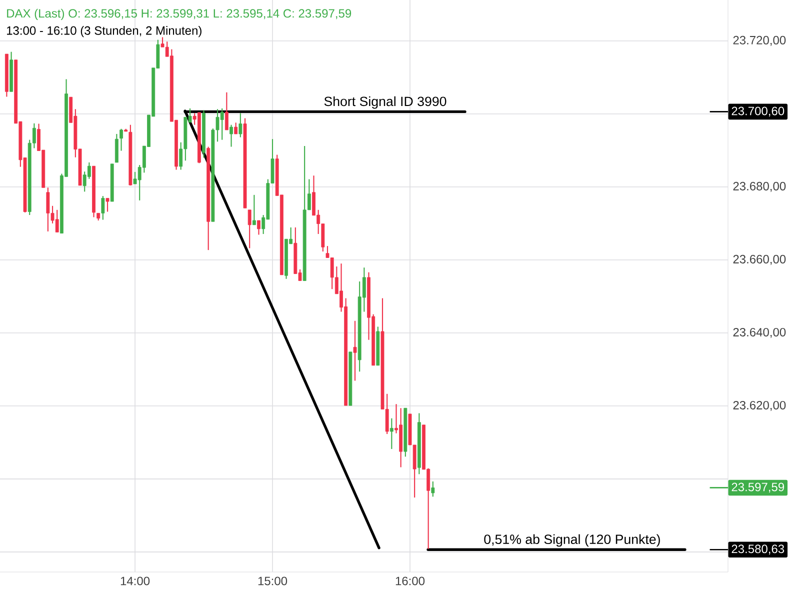  Describe the element at coordinates (759, 405) in the screenshot. I see `y-tick-label: 23.620,00` at that location.